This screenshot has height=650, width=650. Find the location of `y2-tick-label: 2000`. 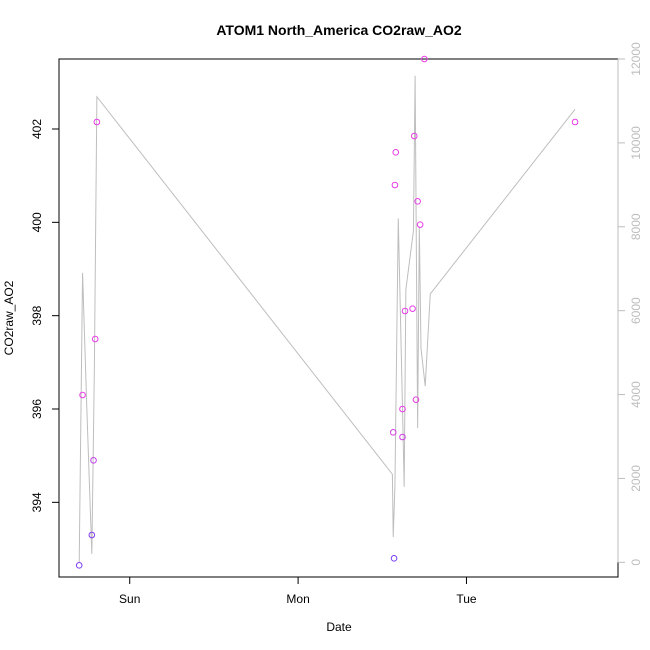

y2-tick-label: 2000 is located at coordinates (636, 478).